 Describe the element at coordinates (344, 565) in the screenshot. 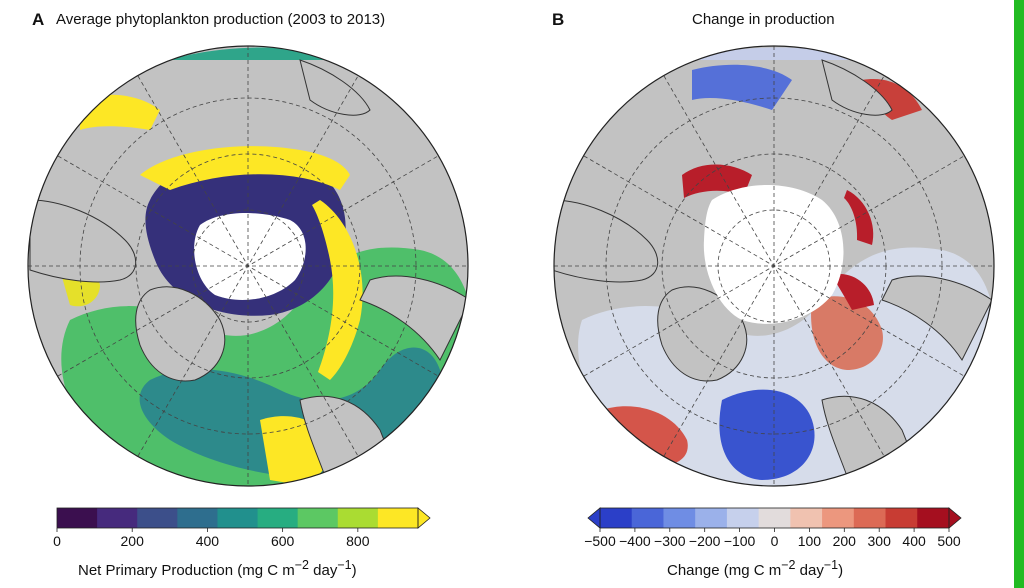

I see `panel-a-label-exp2: −1` at that location.